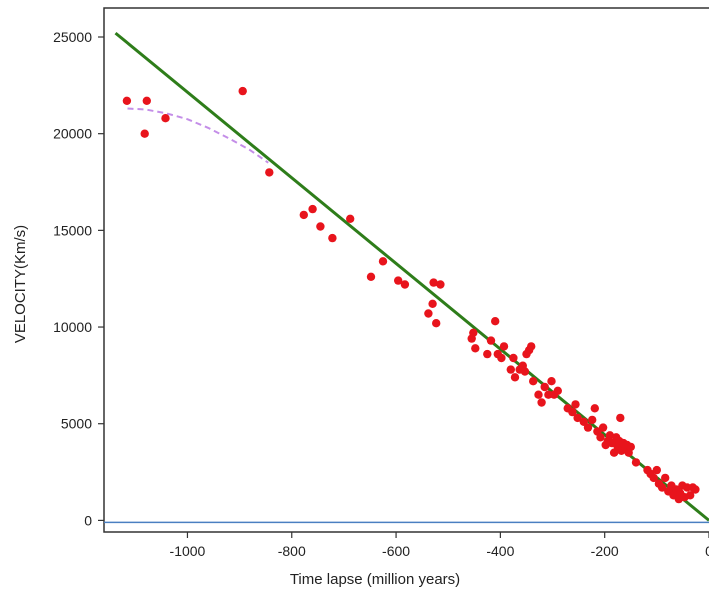 The width and height of the screenshot is (709, 590). I want to click on x-tick-label: 0, so click(707, 551).